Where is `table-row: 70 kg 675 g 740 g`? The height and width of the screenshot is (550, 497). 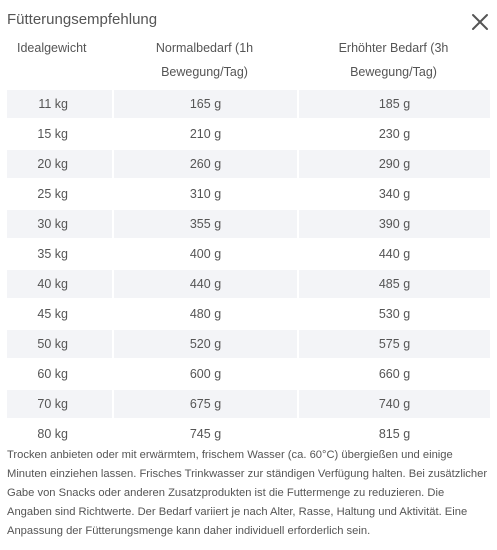
table-row: 70 kg 675 g 740 g is located at coordinates (248, 404).